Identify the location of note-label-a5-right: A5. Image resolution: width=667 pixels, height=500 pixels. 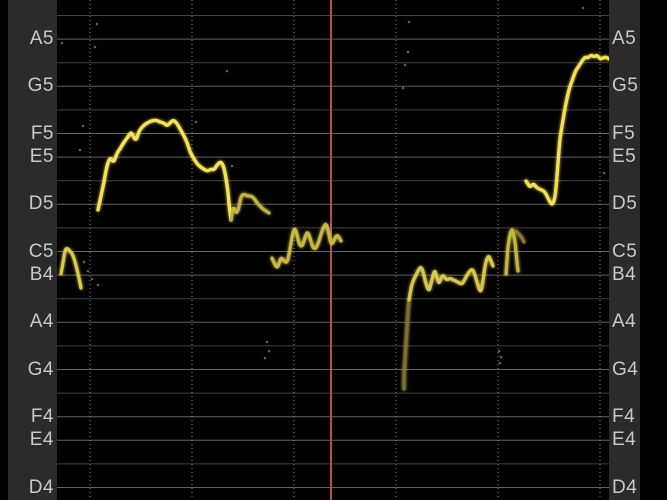
(624, 39).